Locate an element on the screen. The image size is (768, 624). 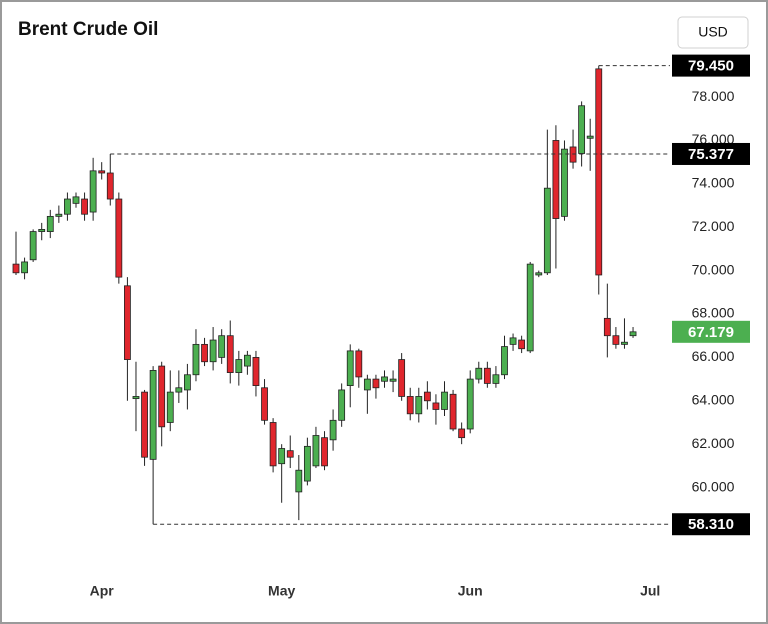
y-tick-label: 72.000 is located at coordinates (713, 226).